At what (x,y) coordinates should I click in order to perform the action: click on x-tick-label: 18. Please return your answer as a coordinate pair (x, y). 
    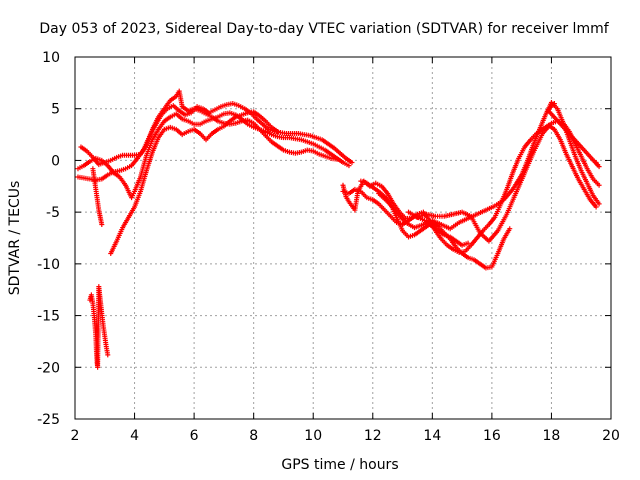
    Looking at the image, I should click on (552, 436).